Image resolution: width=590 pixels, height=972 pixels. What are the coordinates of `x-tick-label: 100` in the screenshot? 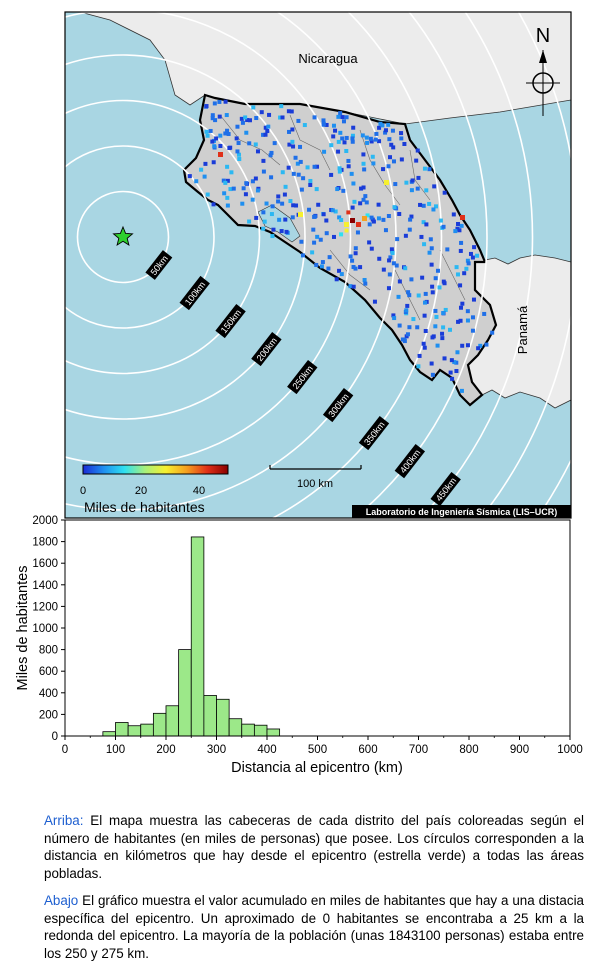 It's located at (115, 750).